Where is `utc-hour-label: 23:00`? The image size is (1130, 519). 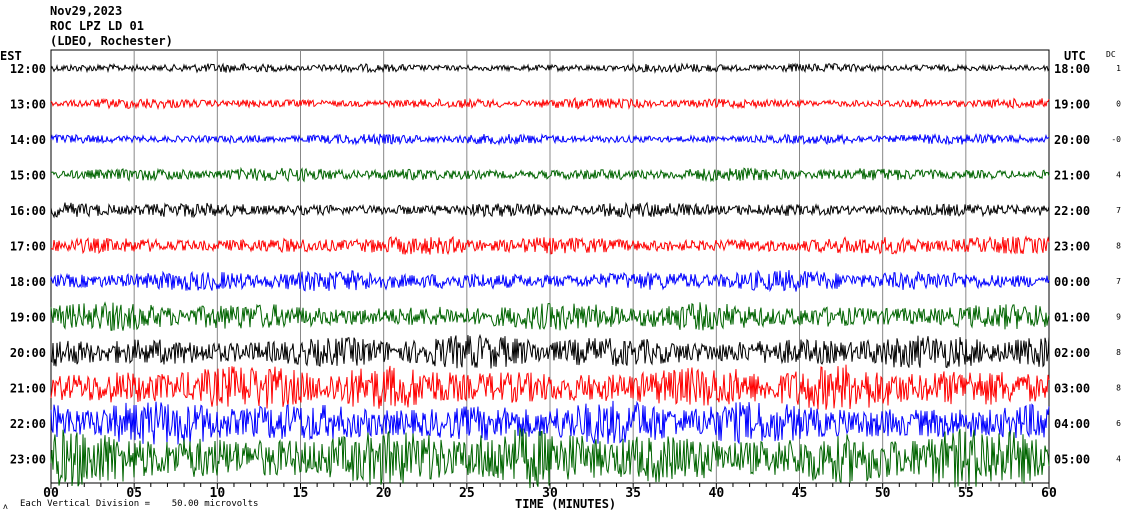
utc-hour-label: 23:00 is located at coordinates (1072, 247).